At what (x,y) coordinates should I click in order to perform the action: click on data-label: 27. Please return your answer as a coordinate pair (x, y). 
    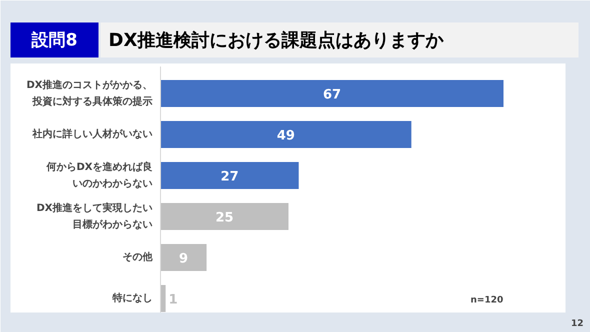
    Looking at the image, I should click on (229, 177).